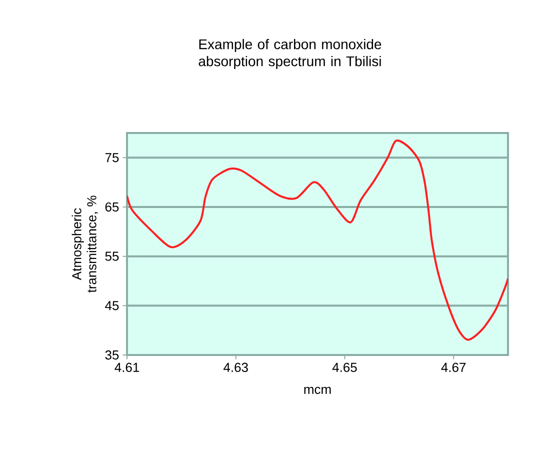 This screenshot has width=536, height=458. I want to click on x-tick-label: 4.65, so click(344, 367).